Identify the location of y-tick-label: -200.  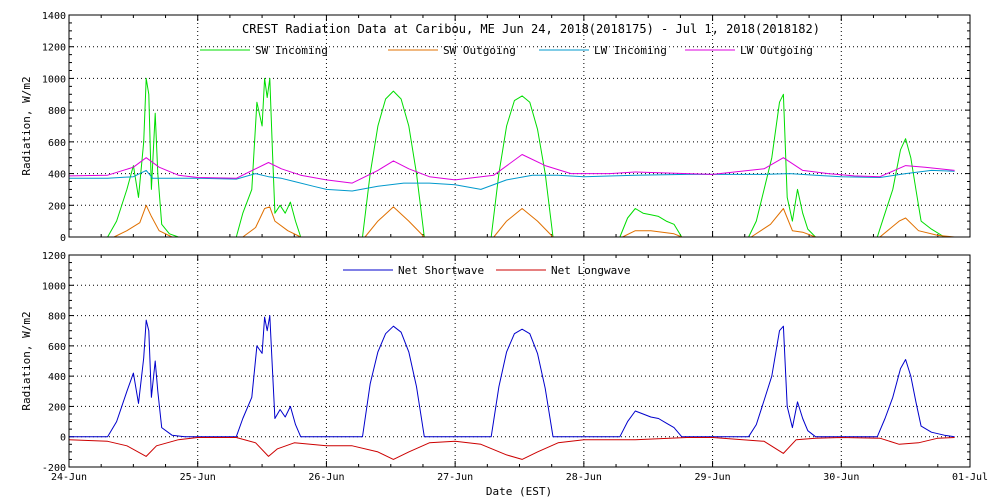
(54, 468).